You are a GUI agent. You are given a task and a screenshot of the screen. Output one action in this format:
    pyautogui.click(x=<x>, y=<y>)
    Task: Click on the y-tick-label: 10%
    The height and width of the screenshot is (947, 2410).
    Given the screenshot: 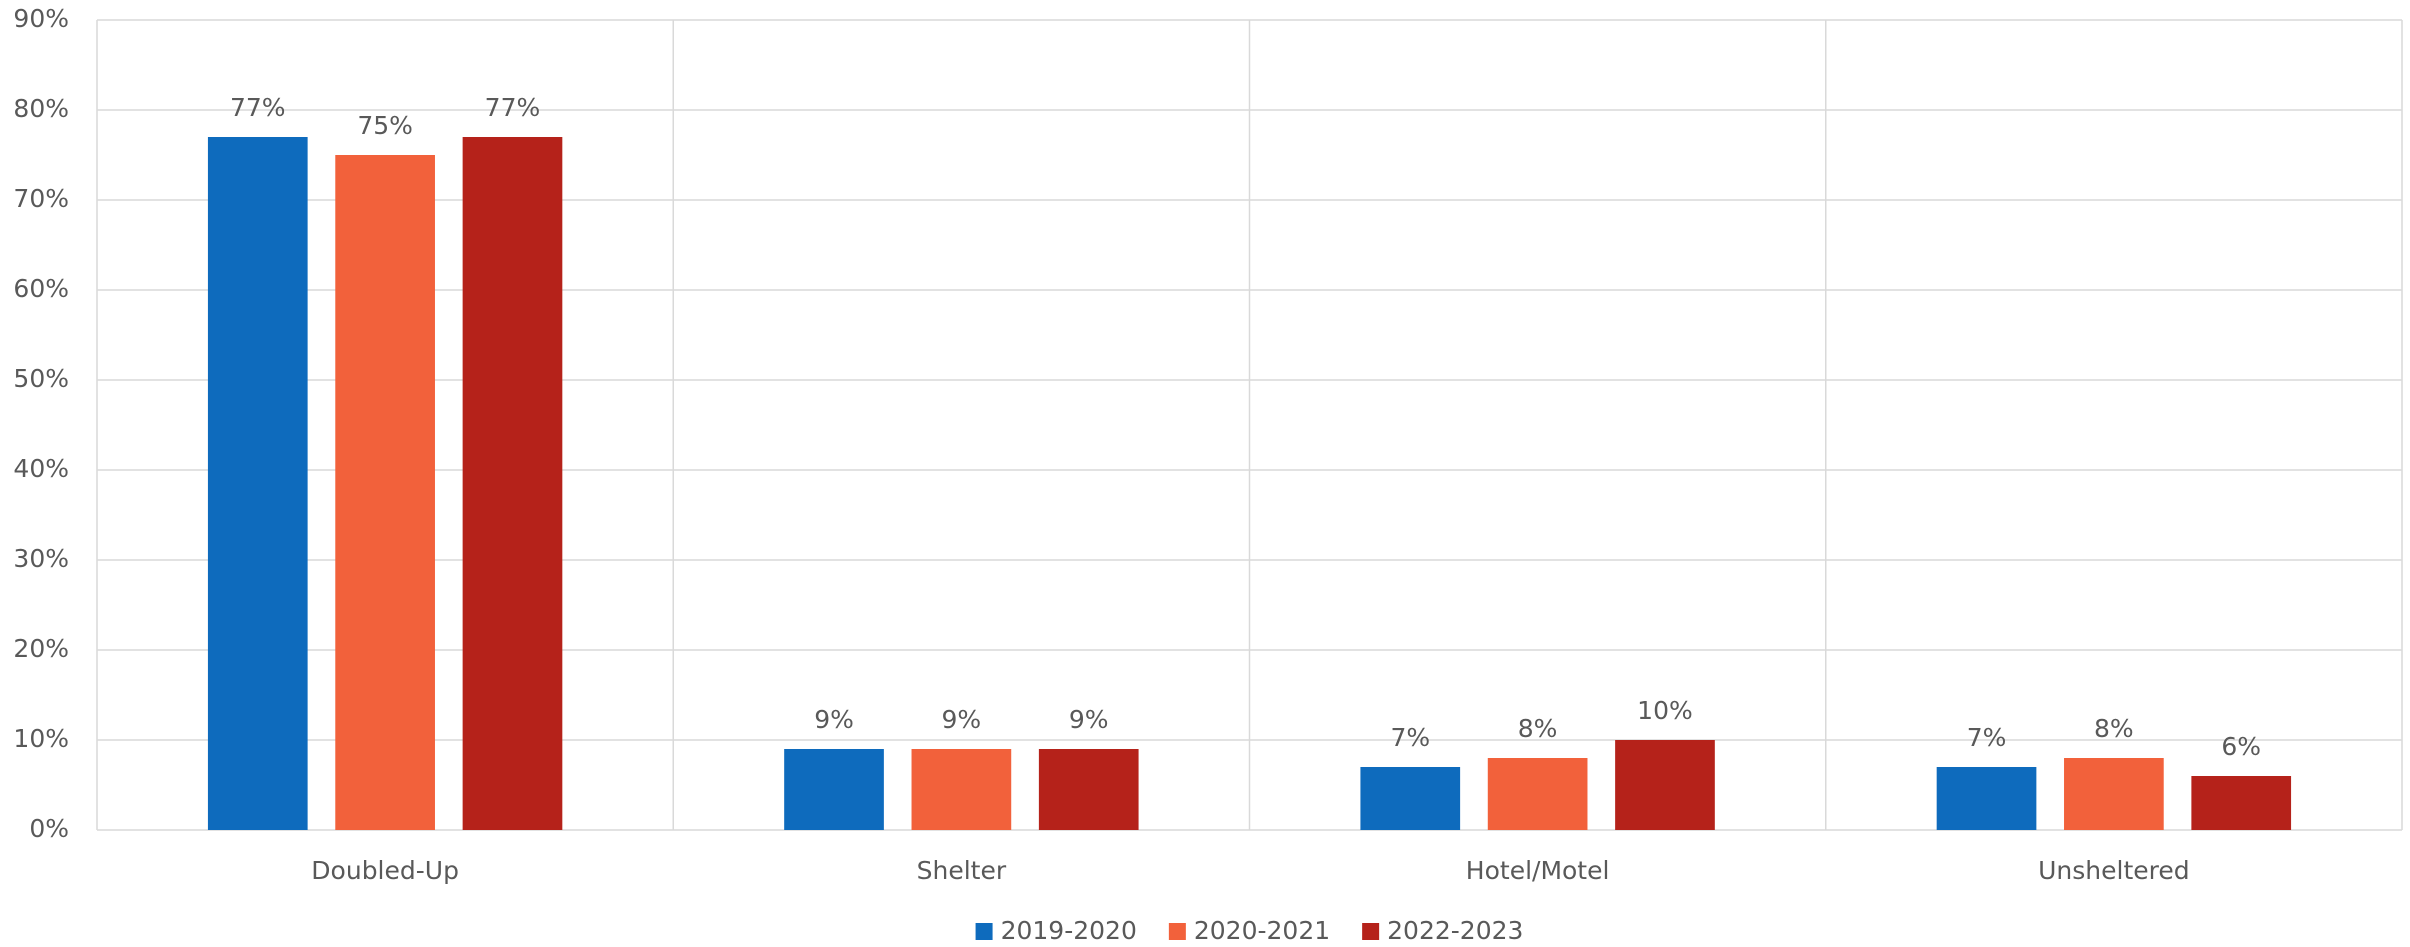 What is the action you would take?
    pyautogui.click(x=41, y=738)
    